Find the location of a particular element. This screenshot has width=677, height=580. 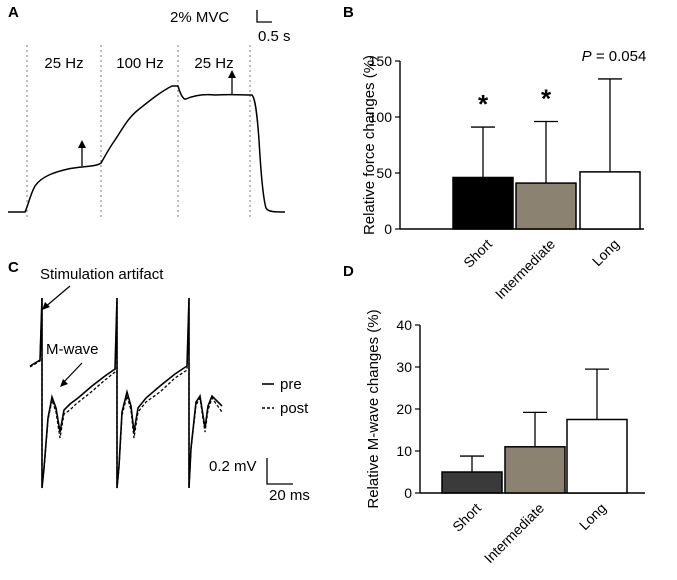

segment-label-25hz-first: 25 Hz is located at coordinates (63, 63).